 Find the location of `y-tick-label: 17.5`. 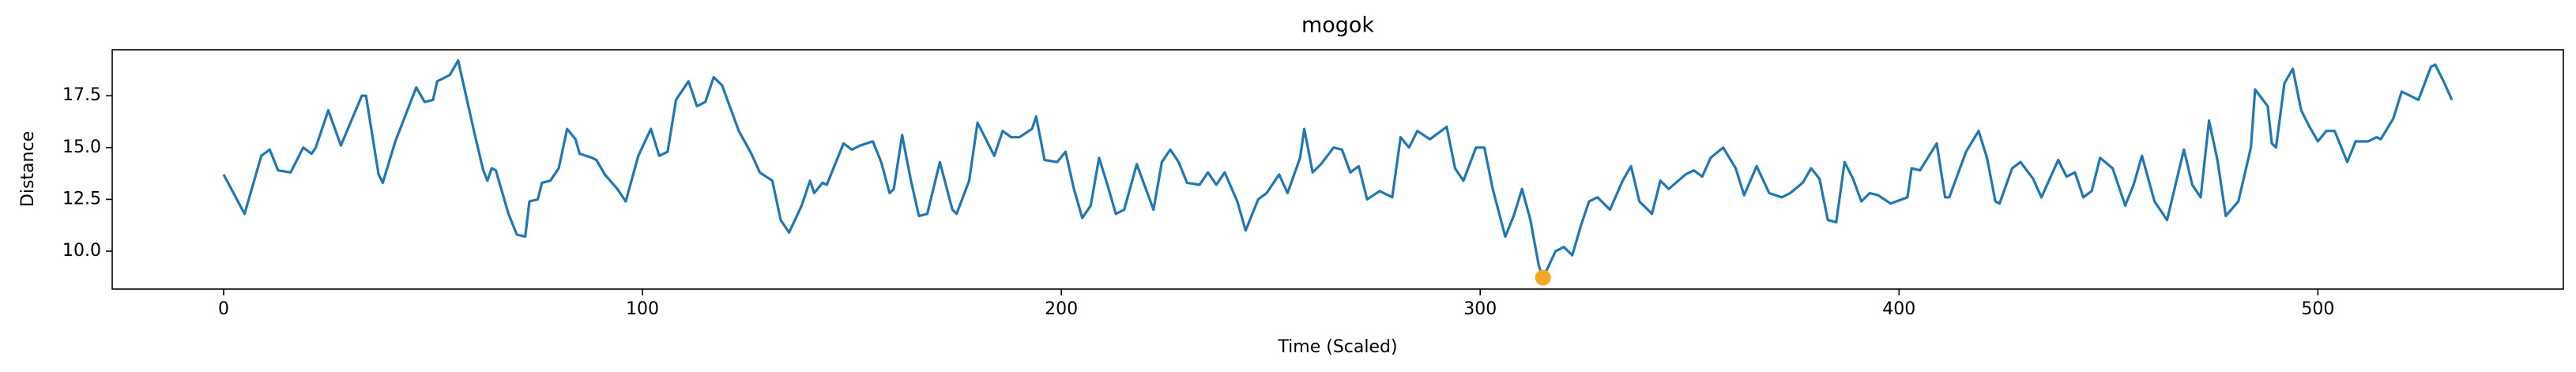

y-tick-label: 17.5 is located at coordinates (81, 95).